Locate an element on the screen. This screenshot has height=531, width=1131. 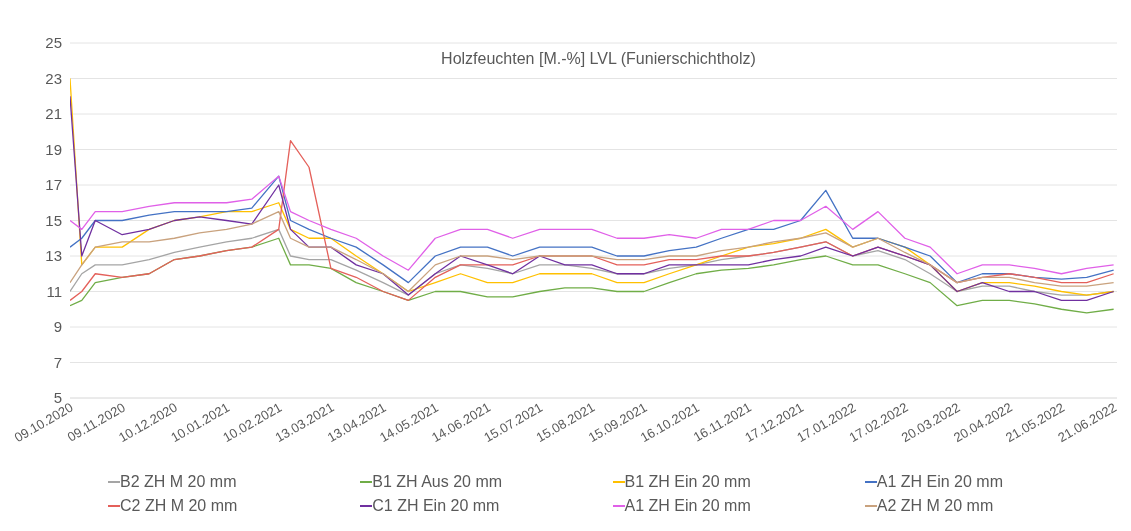
y-tick-label: 9 is located at coordinates (57, 327).